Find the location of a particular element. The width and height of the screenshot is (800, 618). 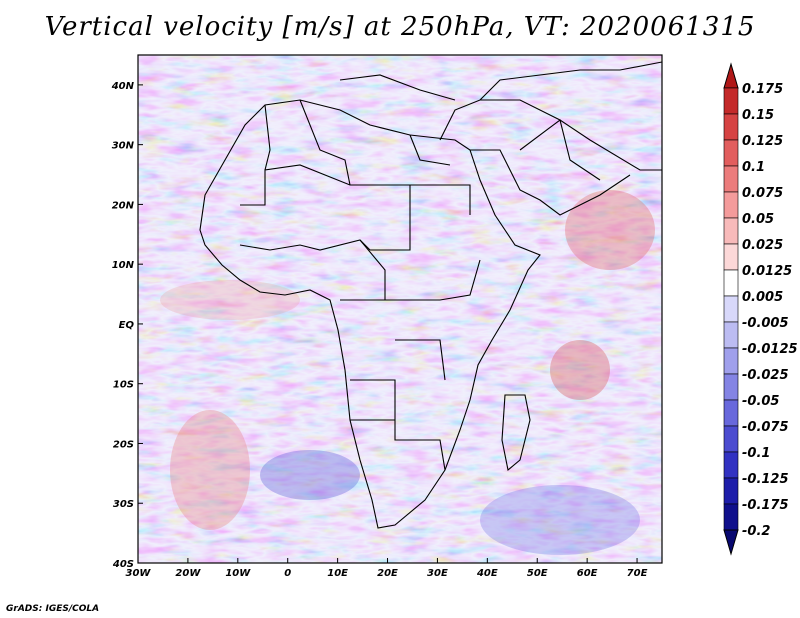

colorbar-label: 0.0125 is located at coordinates (767, 271).